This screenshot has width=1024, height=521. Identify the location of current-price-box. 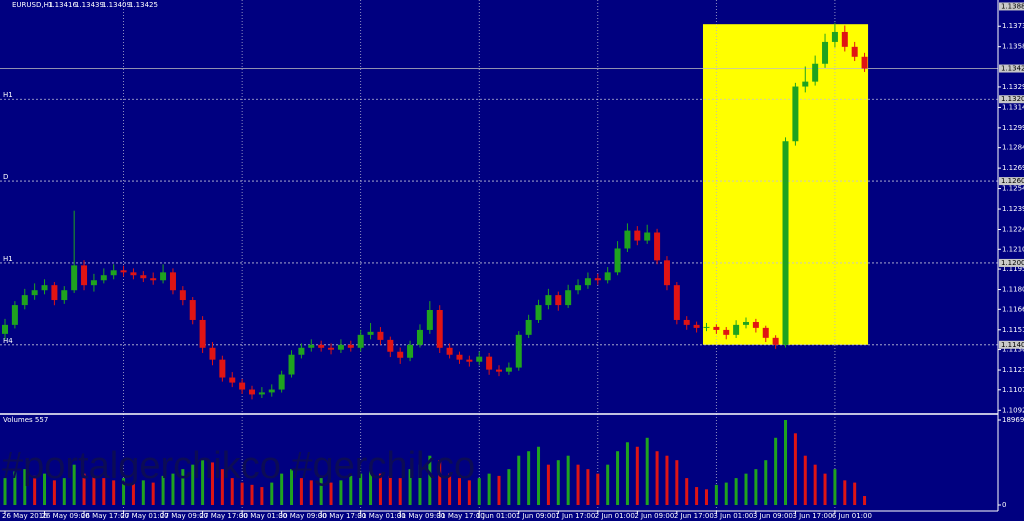
(1011, 68).